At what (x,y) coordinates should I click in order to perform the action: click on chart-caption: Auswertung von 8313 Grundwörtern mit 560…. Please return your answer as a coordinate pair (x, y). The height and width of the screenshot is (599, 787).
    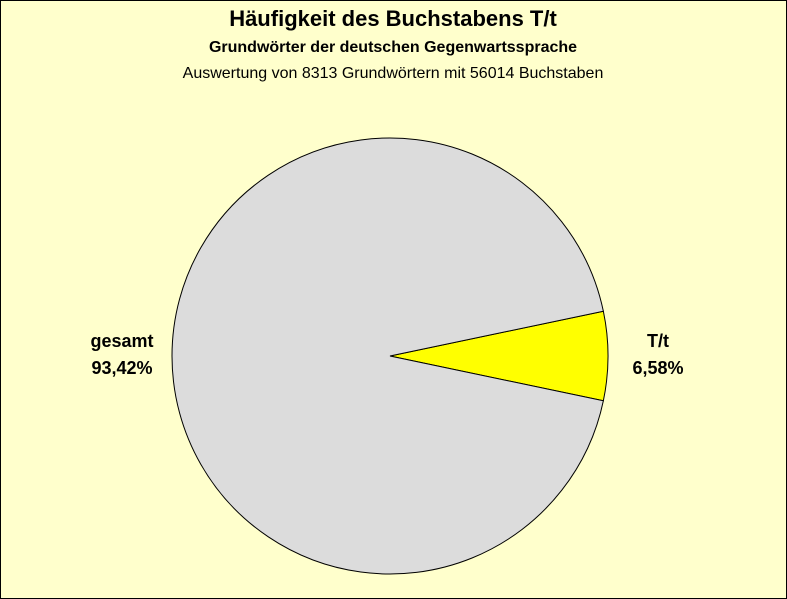
    Looking at the image, I should click on (393, 73).